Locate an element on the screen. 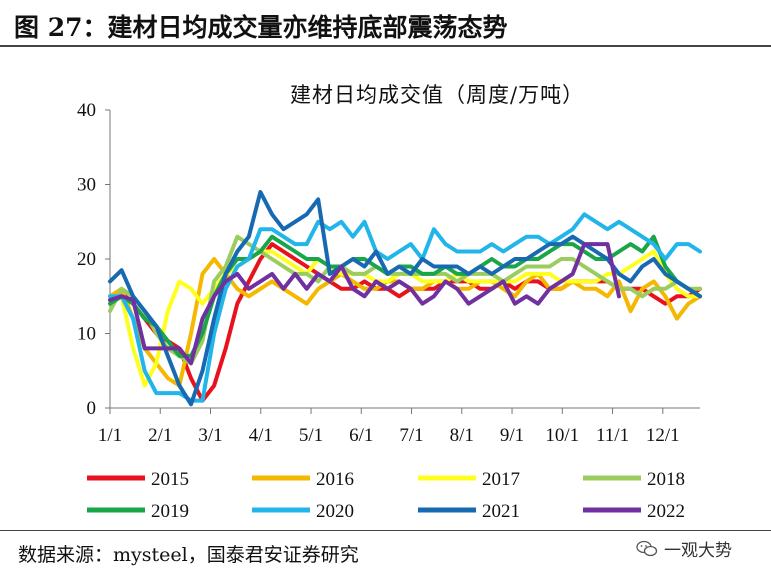 Image resolution: width=771 pixels, height=574 pixels. watermark-text: 一观大势 is located at coordinates (698, 551).